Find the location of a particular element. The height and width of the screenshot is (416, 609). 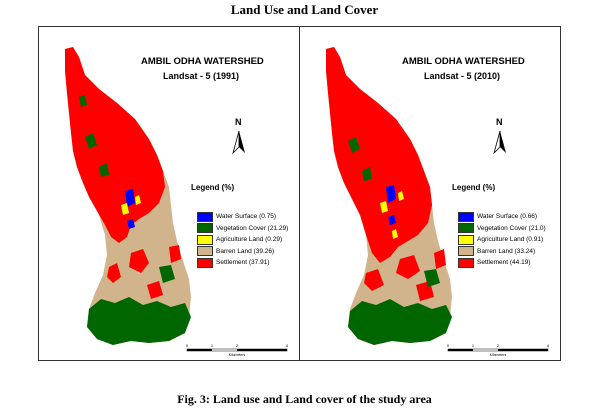

legend-item-barren: Barren Land (39.26) is located at coordinates (242, 252).